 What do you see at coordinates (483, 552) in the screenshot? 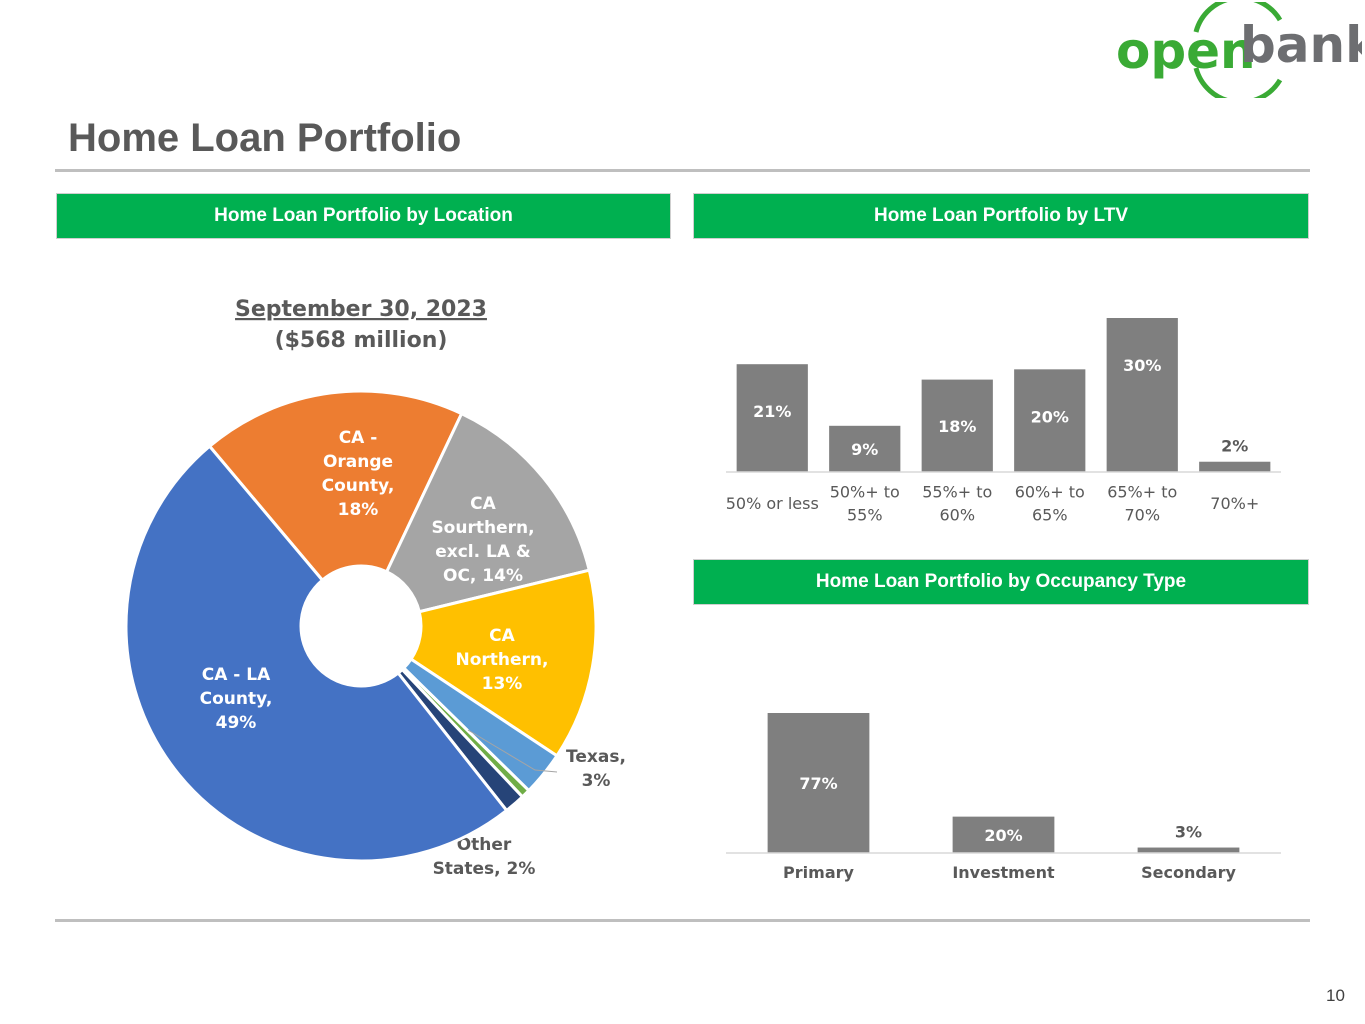
I see `pie-slice-label-line: excl. LA &` at bounding box center [483, 552].